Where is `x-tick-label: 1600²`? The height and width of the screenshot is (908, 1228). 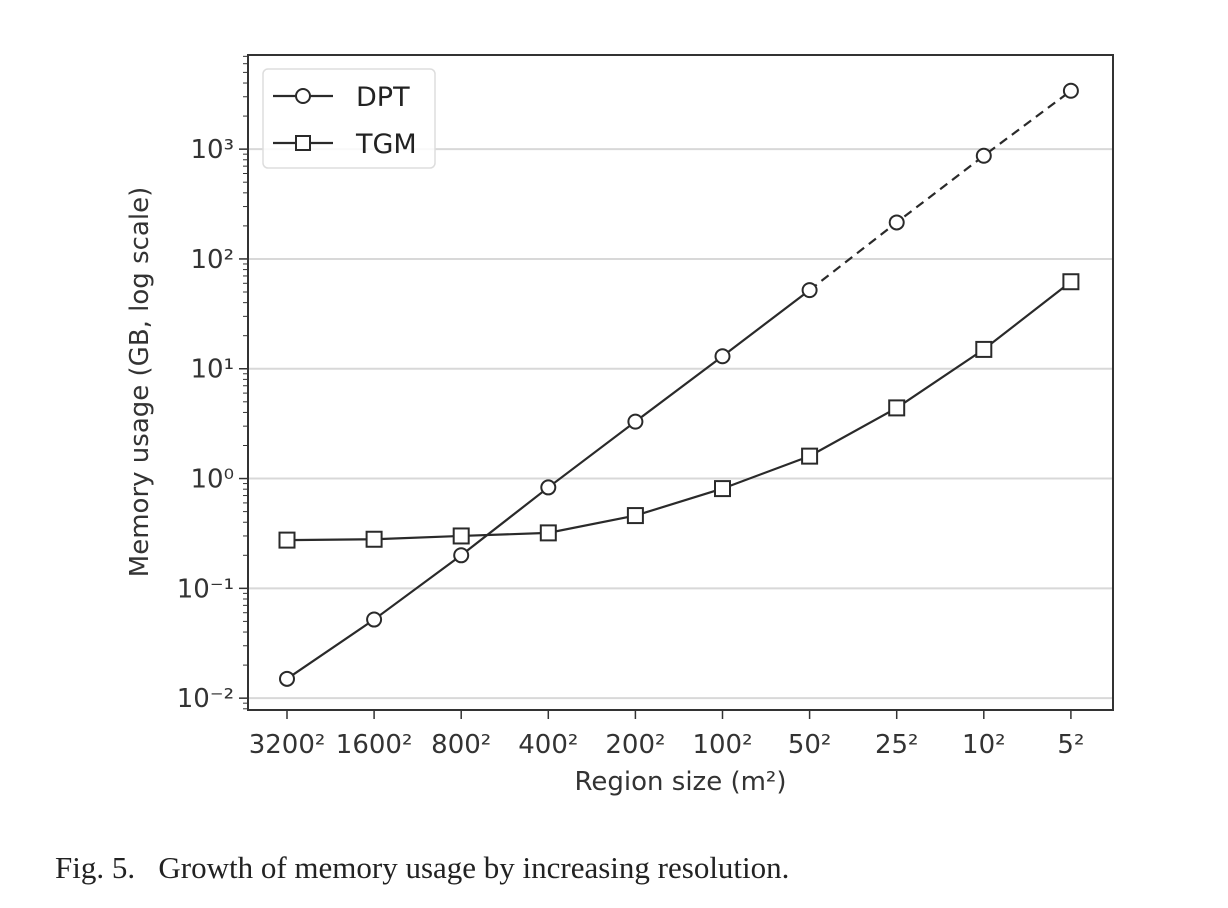
x-tick-label: 1600² is located at coordinates (374, 745).